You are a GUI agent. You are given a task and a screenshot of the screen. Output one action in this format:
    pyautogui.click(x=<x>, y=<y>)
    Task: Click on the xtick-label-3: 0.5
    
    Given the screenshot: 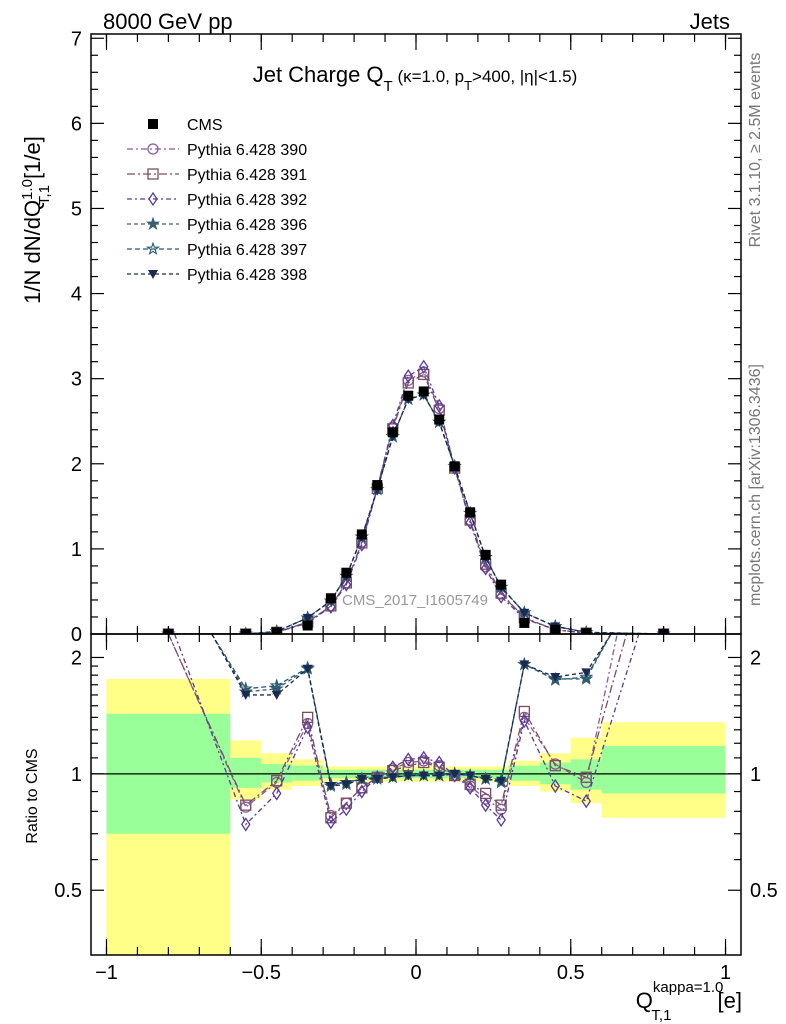 What is the action you would take?
    pyautogui.click(x=571, y=973)
    